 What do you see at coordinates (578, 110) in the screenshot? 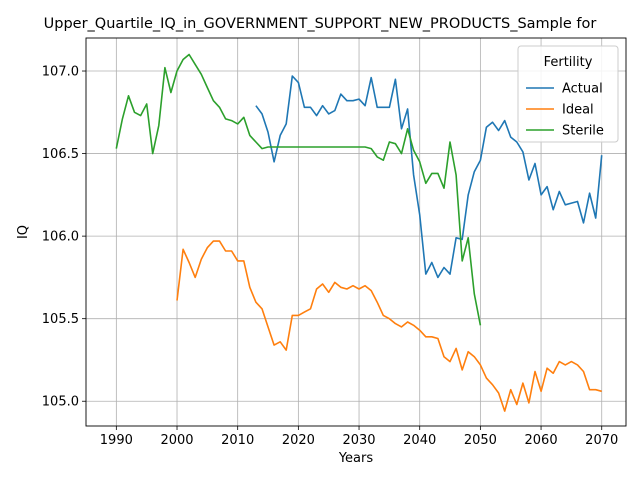
I see `legend-label-ideal: Ideal` at bounding box center [578, 110].